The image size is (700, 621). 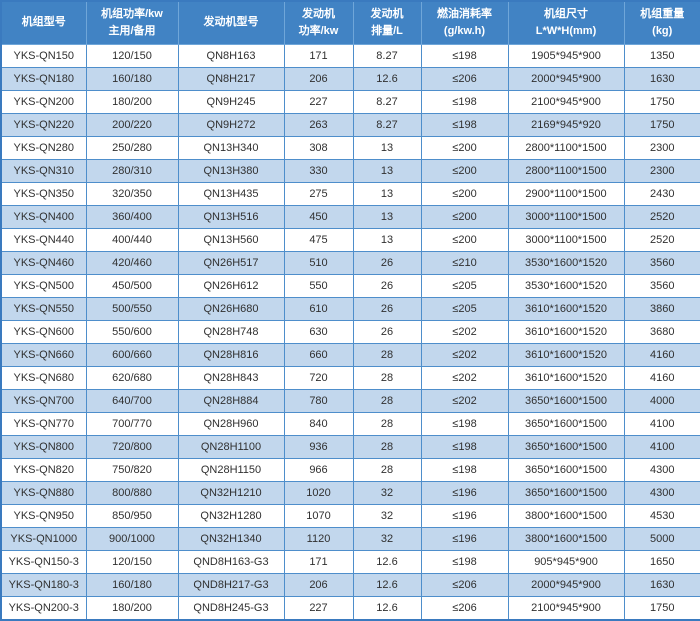 I want to click on cell-engine_model: QN8H217, so click(x=231, y=79).